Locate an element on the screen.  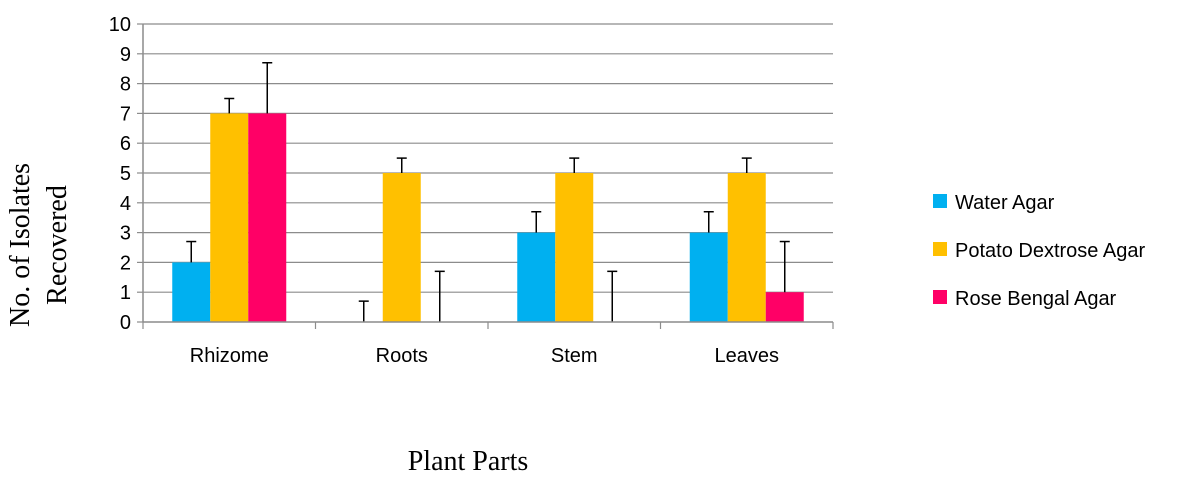
y-axis-title-line-2: Recovered is located at coordinates (57, 245).